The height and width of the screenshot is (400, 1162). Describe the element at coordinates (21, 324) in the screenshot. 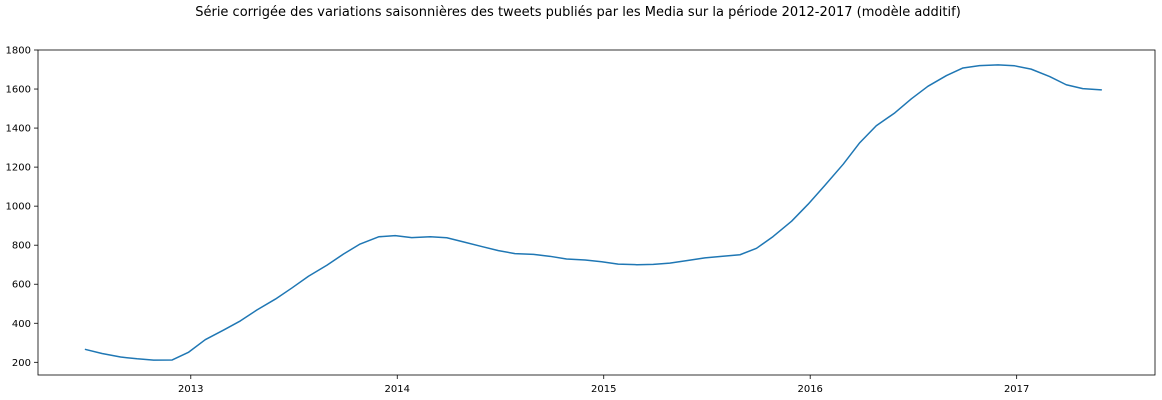

I see `y-tick-label: 400` at that location.